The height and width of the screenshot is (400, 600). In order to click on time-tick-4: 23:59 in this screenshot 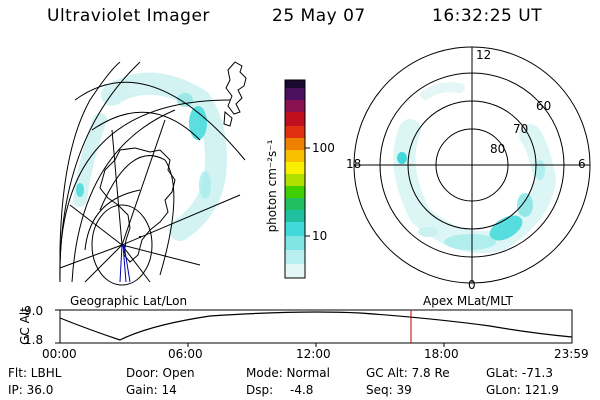, I will do `click(571, 354)`.